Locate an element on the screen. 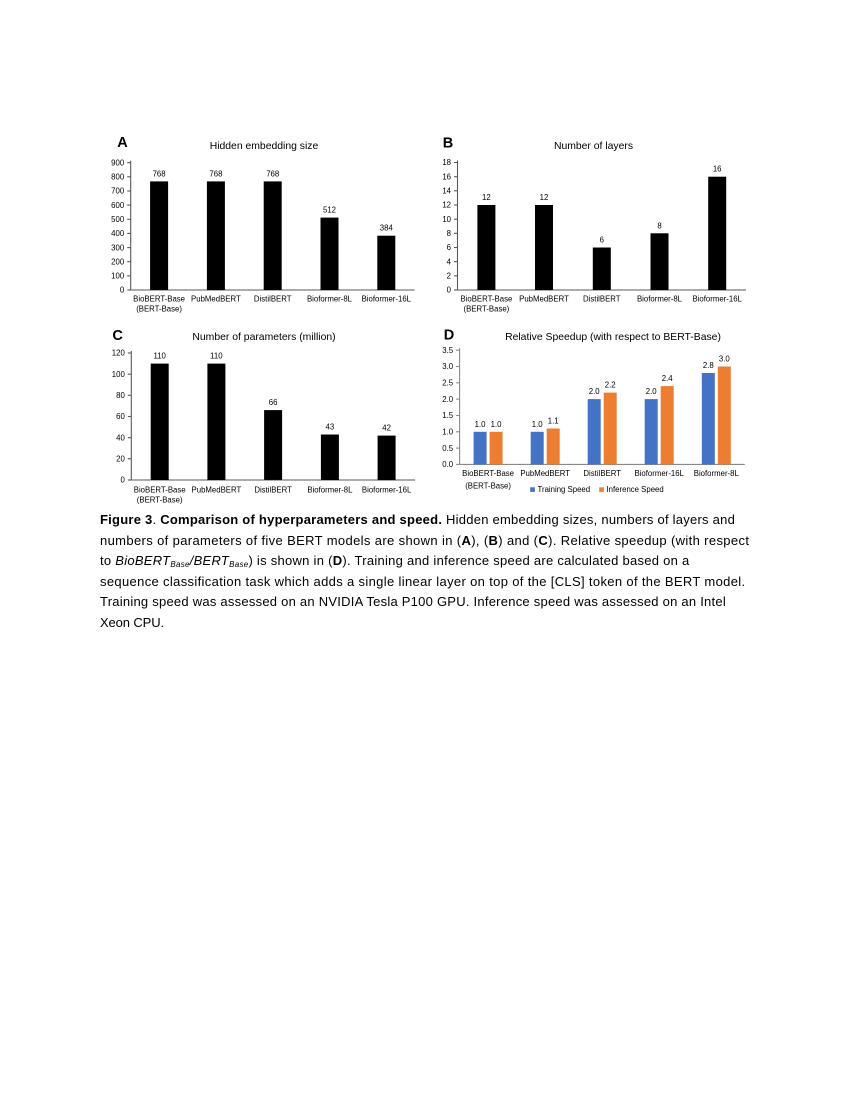 The height and width of the screenshot is (1100, 850). svg-text: D is located at coordinates (449, 336).